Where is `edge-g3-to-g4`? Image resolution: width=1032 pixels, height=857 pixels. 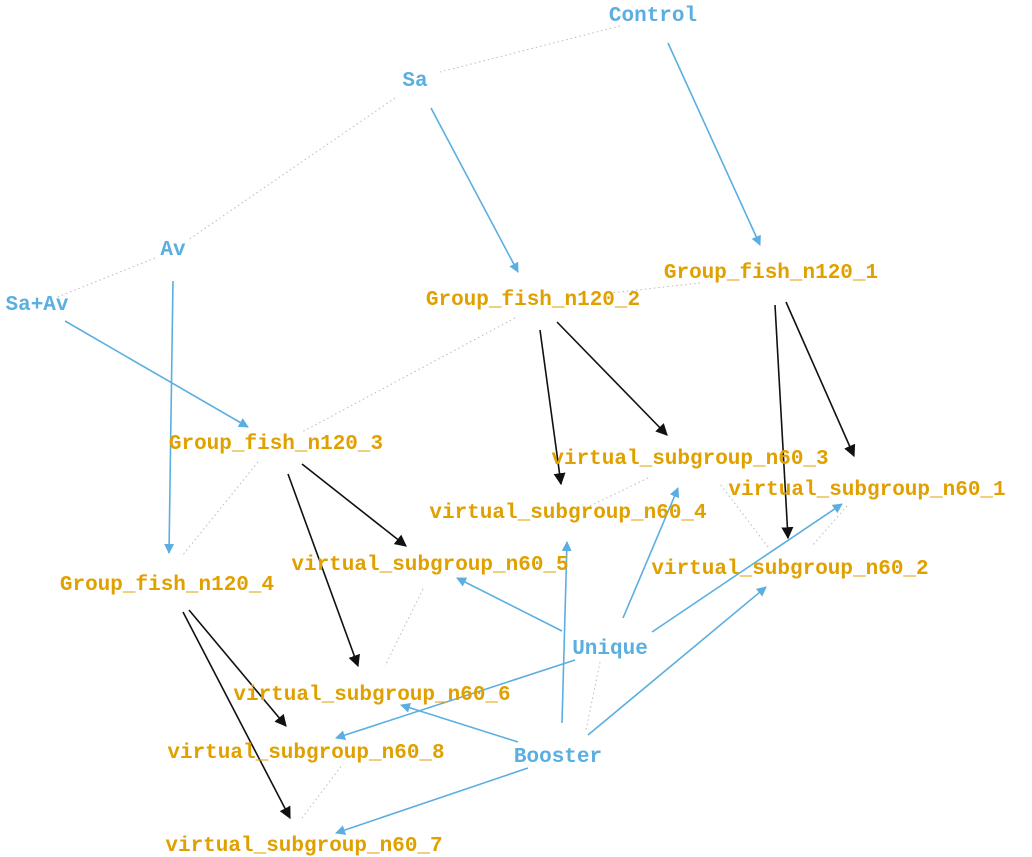 edge-g3-to-g4 is located at coordinates (220, 509).